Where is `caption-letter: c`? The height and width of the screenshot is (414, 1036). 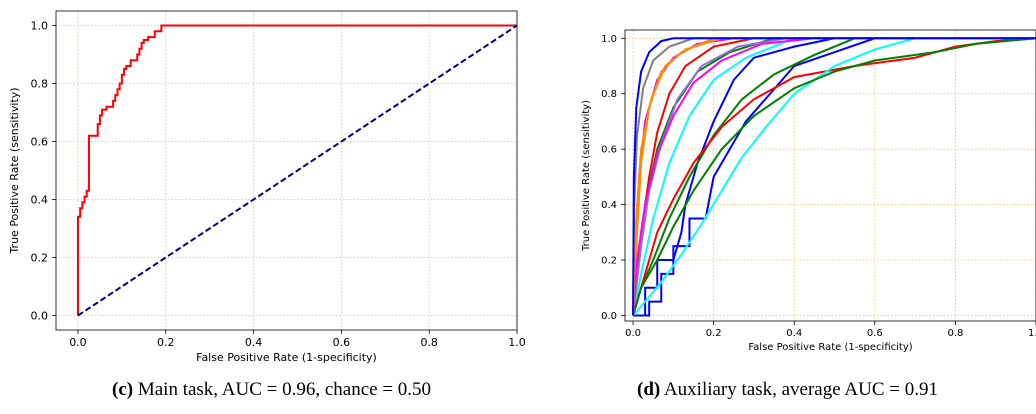
caption-letter: c is located at coordinates (122, 389).